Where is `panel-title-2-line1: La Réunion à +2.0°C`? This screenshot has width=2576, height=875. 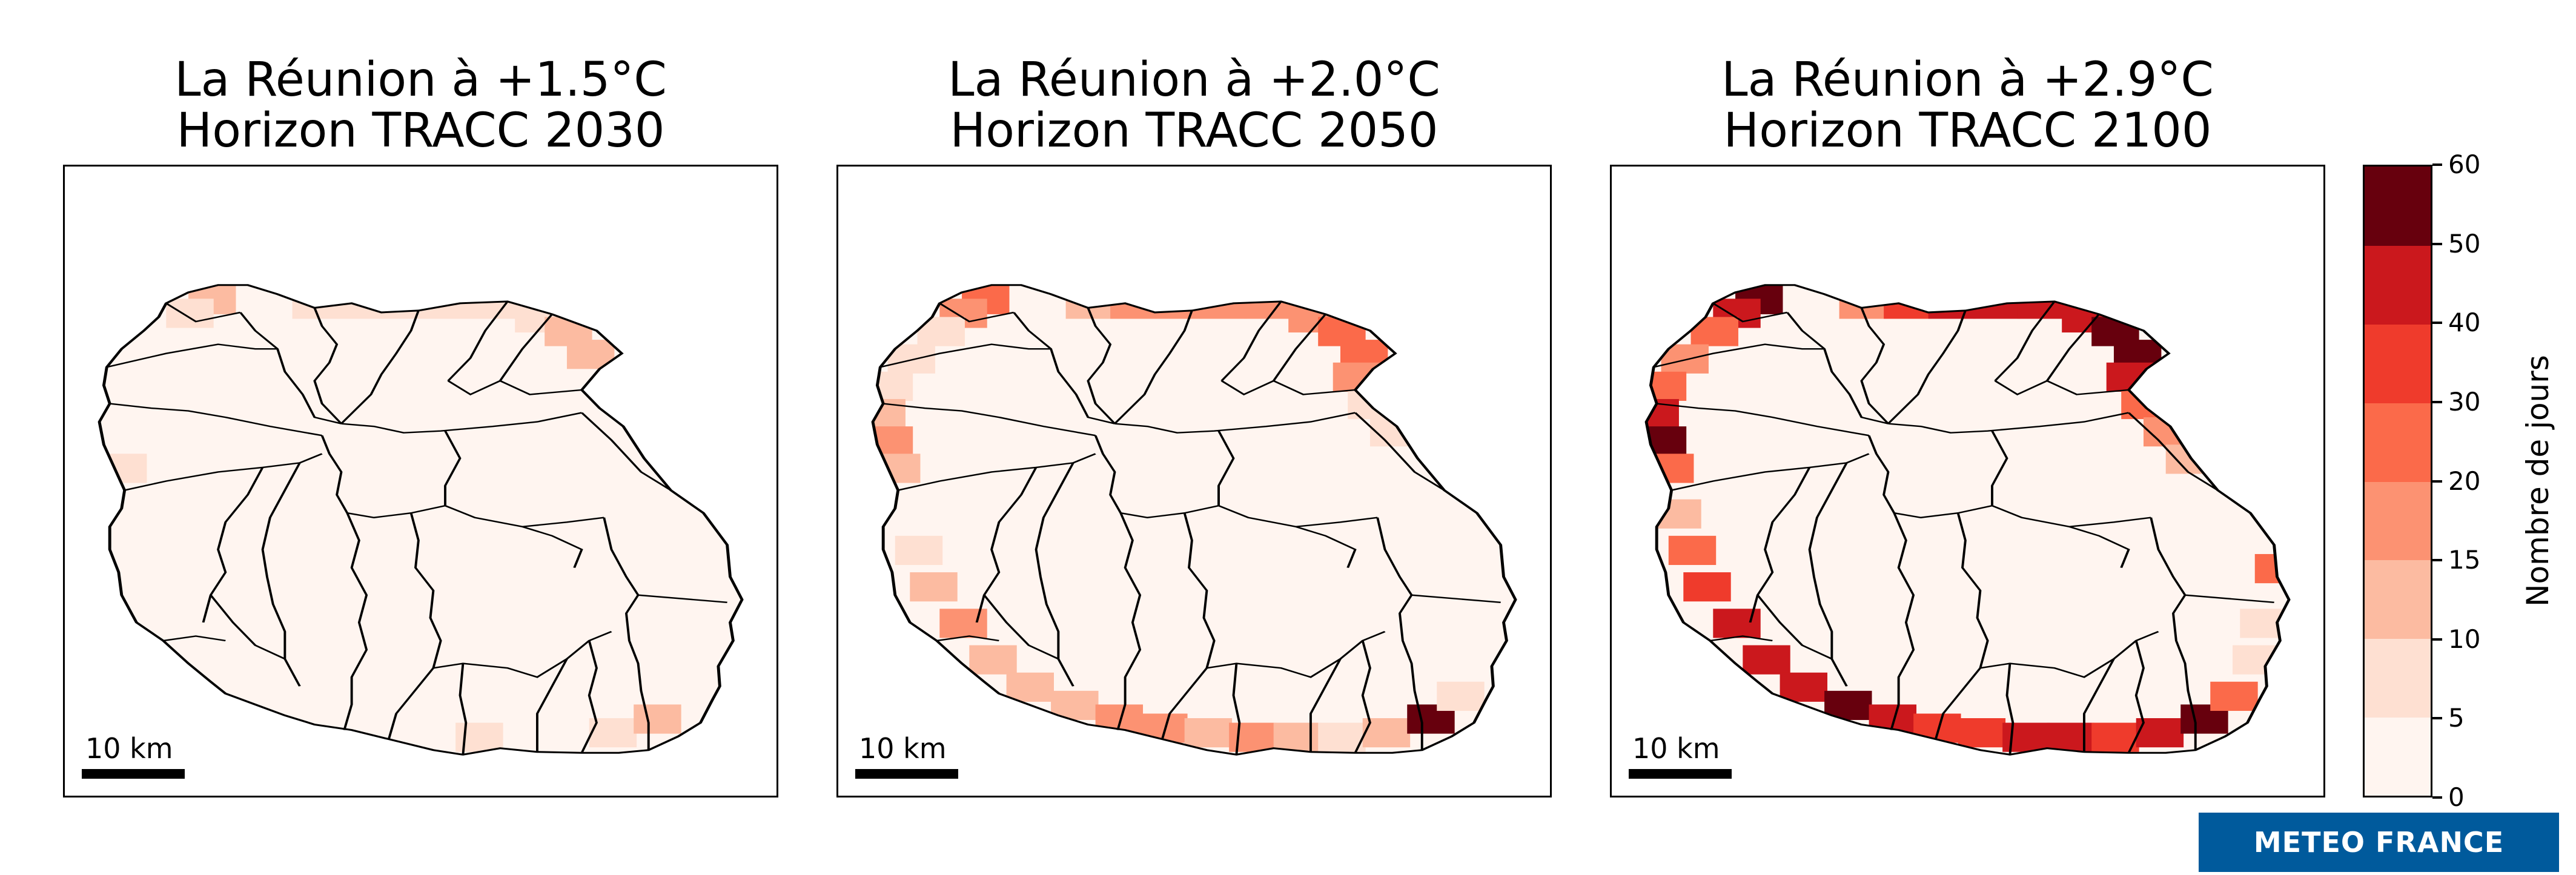
panel-title-2-line1: La Réunion à +2.0°C is located at coordinates (1194, 80).